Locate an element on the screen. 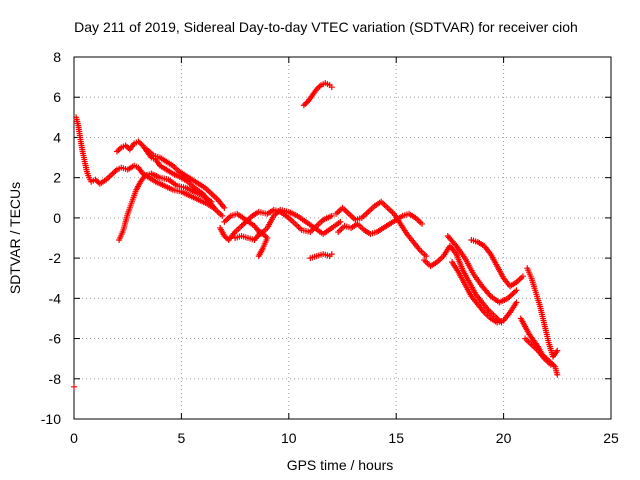 Image resolution: width=640 pixels, height=480 pixels. series-outlier is located at coordinates (74, 386).